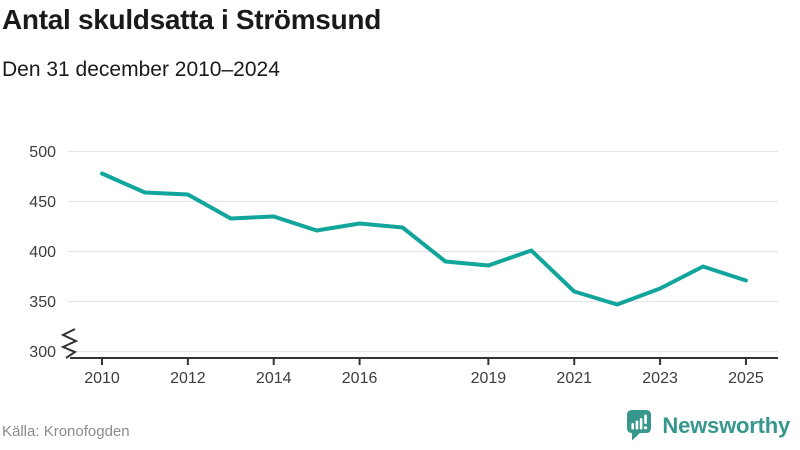  What do you see at coordinates (726, 425) in the screenshot?
I see `brand-wordmark: Newsworthy` at bounding box center [726, 425].